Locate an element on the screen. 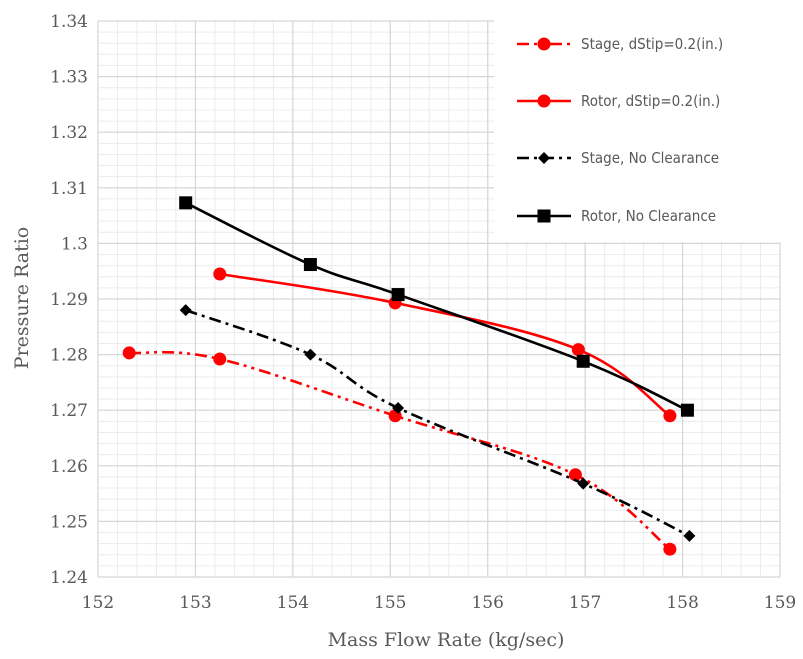 This screenshot has height=659, width=803. series-line is located at coordinates (445, 344).